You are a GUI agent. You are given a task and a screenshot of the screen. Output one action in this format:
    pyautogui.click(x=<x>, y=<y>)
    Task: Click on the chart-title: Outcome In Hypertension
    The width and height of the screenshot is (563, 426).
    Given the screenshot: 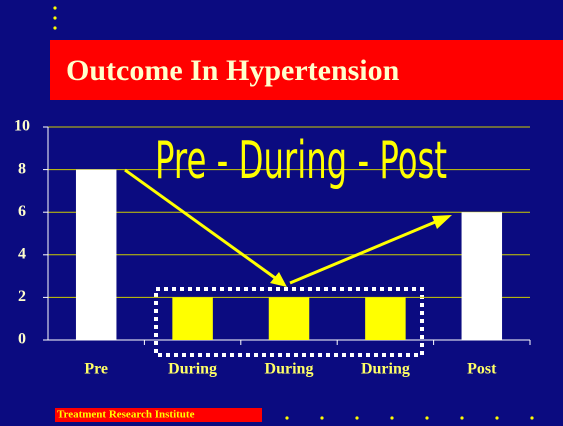 What is the action you would take?
    pyautogui.click(x=233, y=70)
    